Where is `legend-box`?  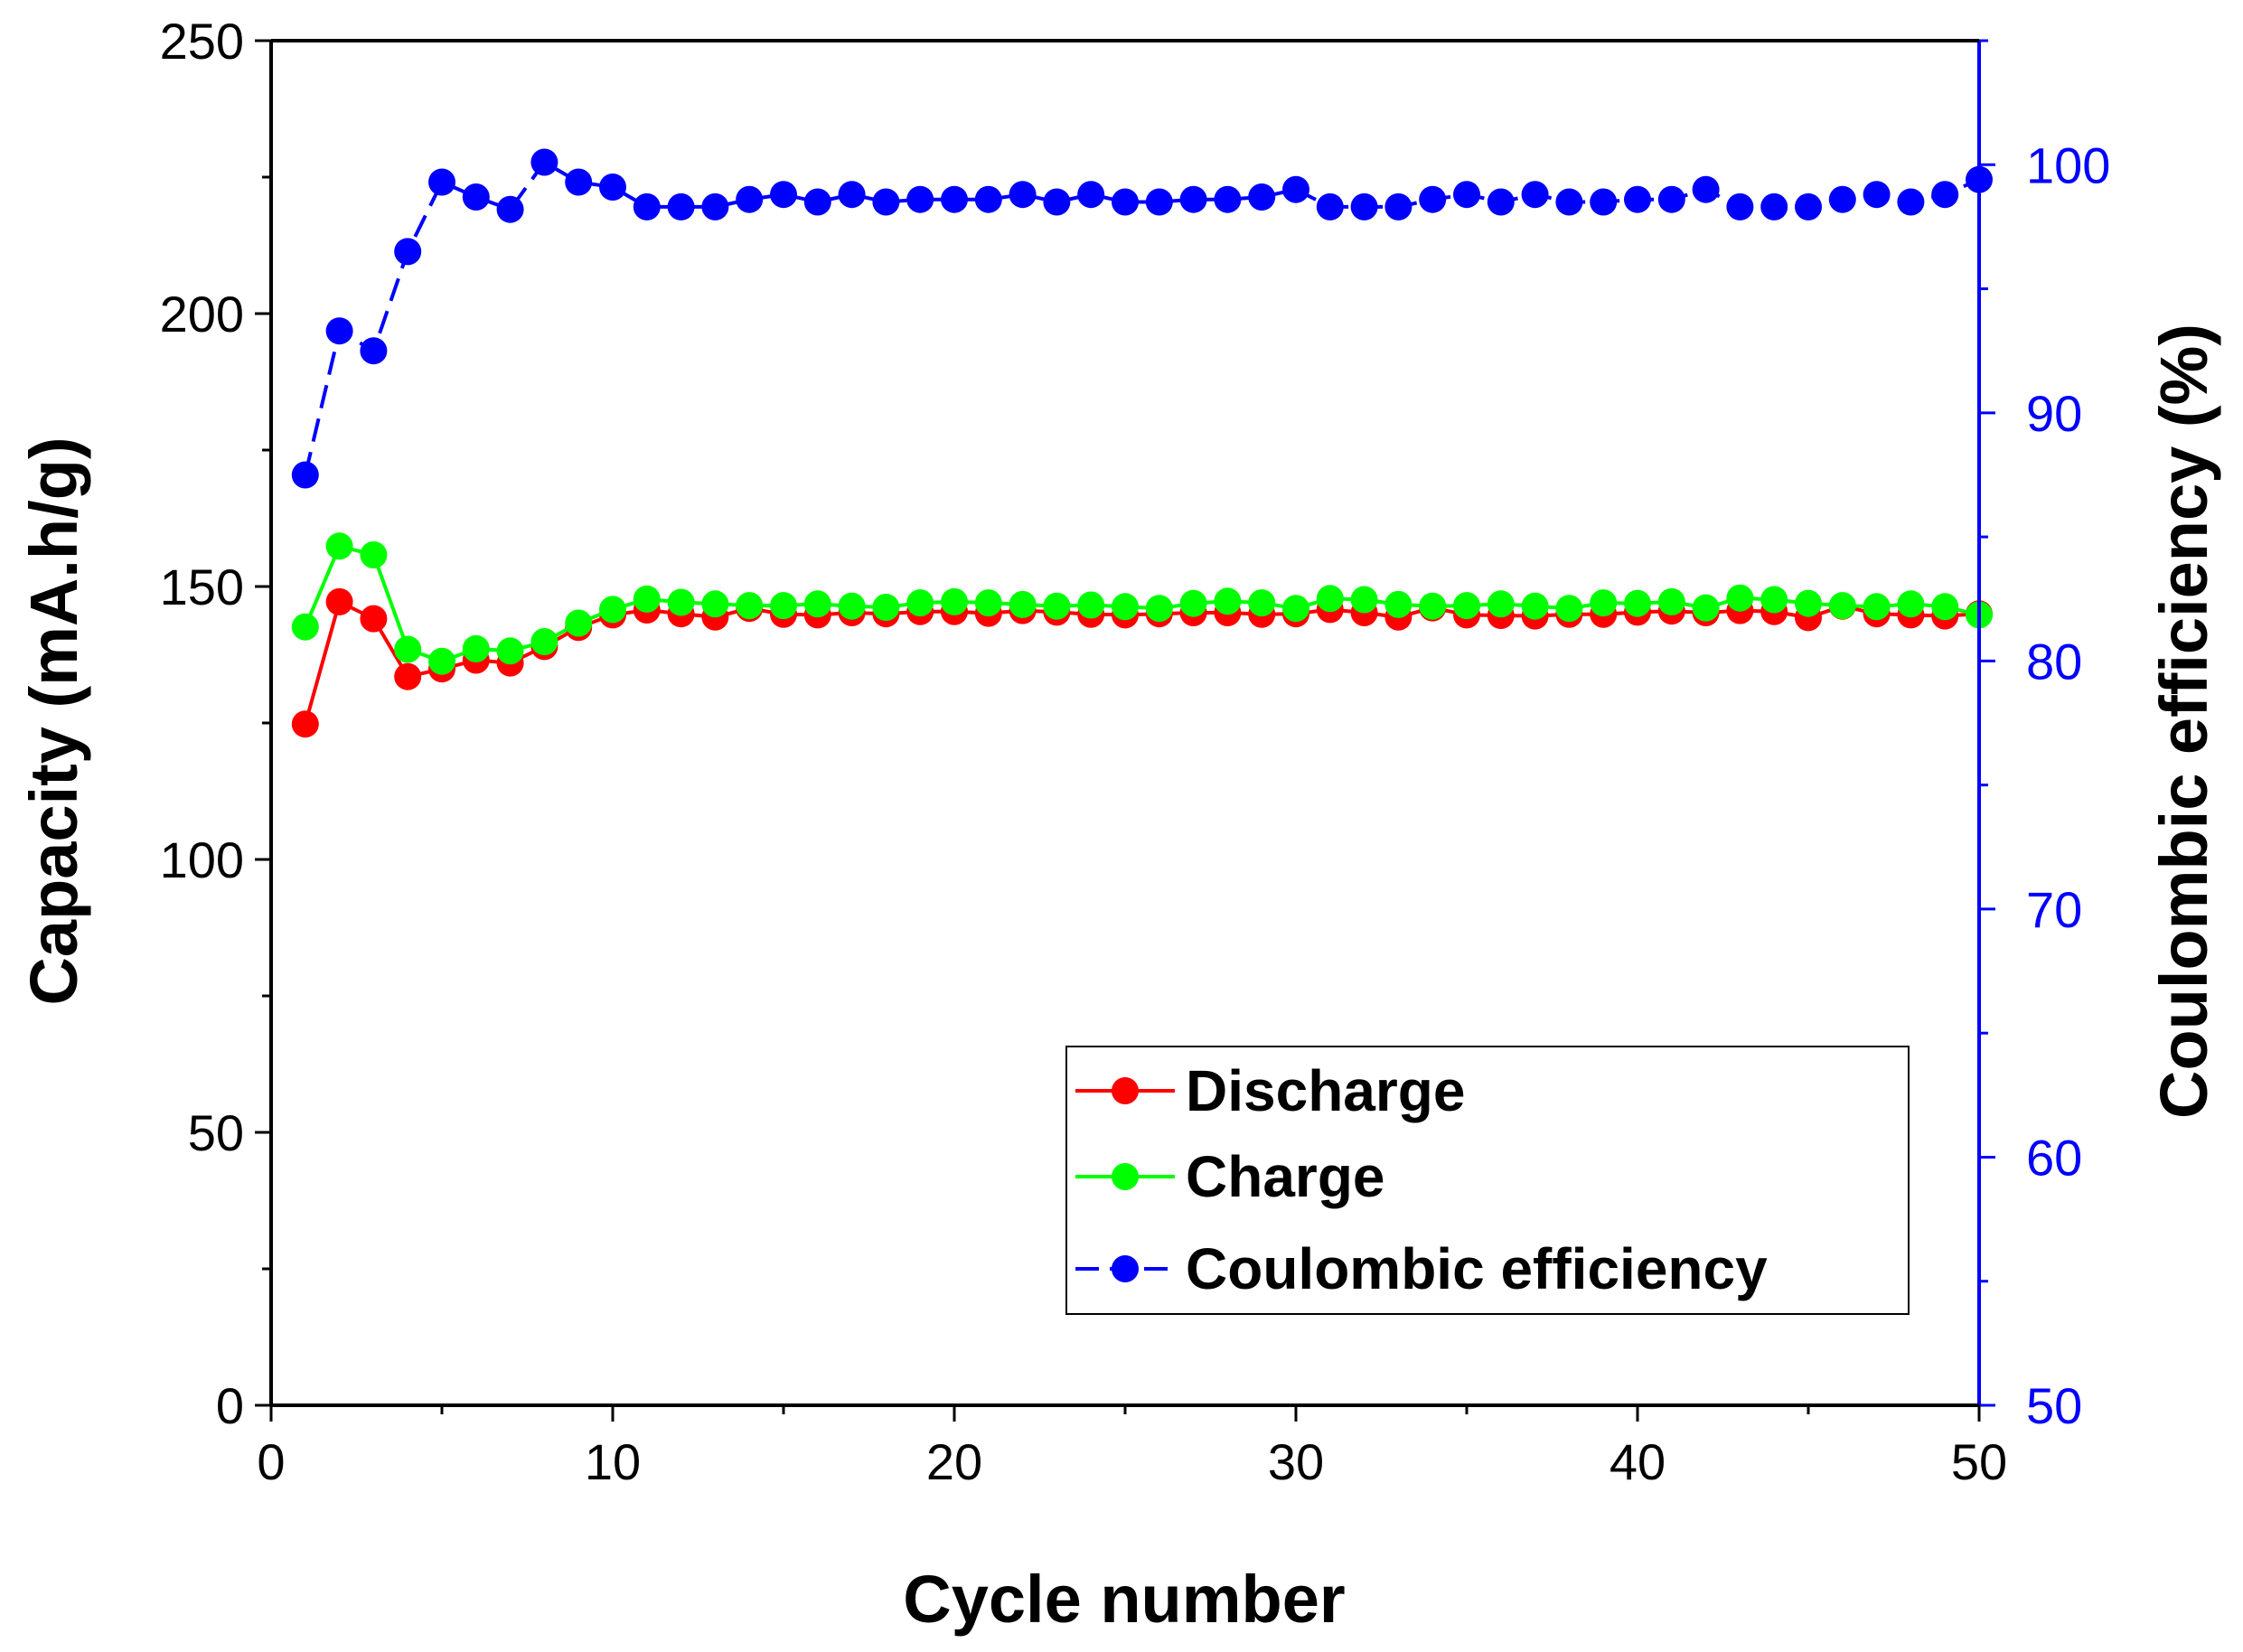
legend-box is located at coordinates (1487, 1180).